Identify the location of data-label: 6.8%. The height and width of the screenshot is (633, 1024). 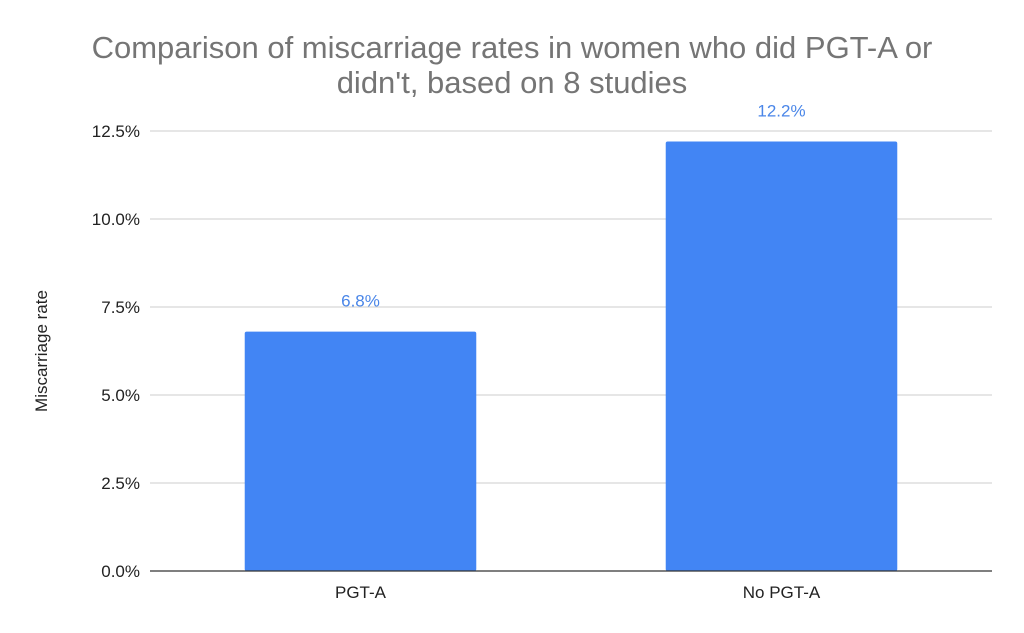
(360, 301).